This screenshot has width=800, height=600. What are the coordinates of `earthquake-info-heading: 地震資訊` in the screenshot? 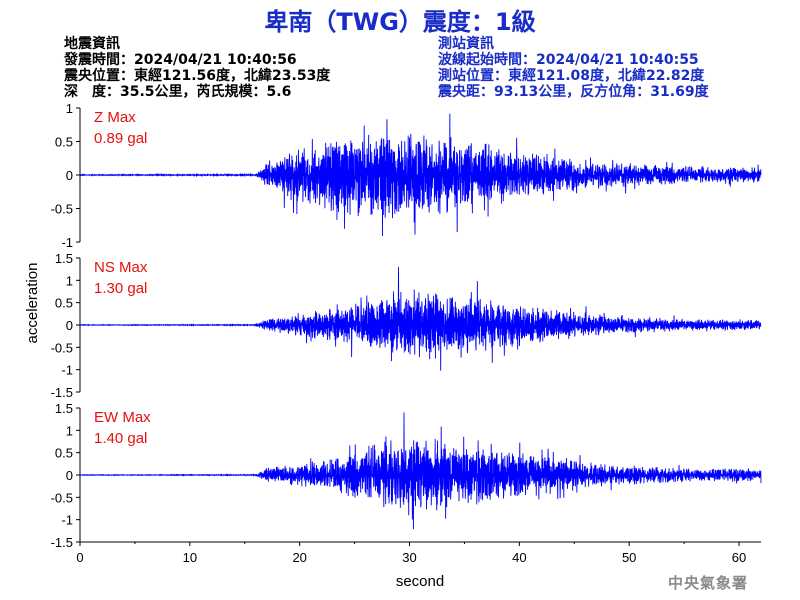 It's located at (92, 44).